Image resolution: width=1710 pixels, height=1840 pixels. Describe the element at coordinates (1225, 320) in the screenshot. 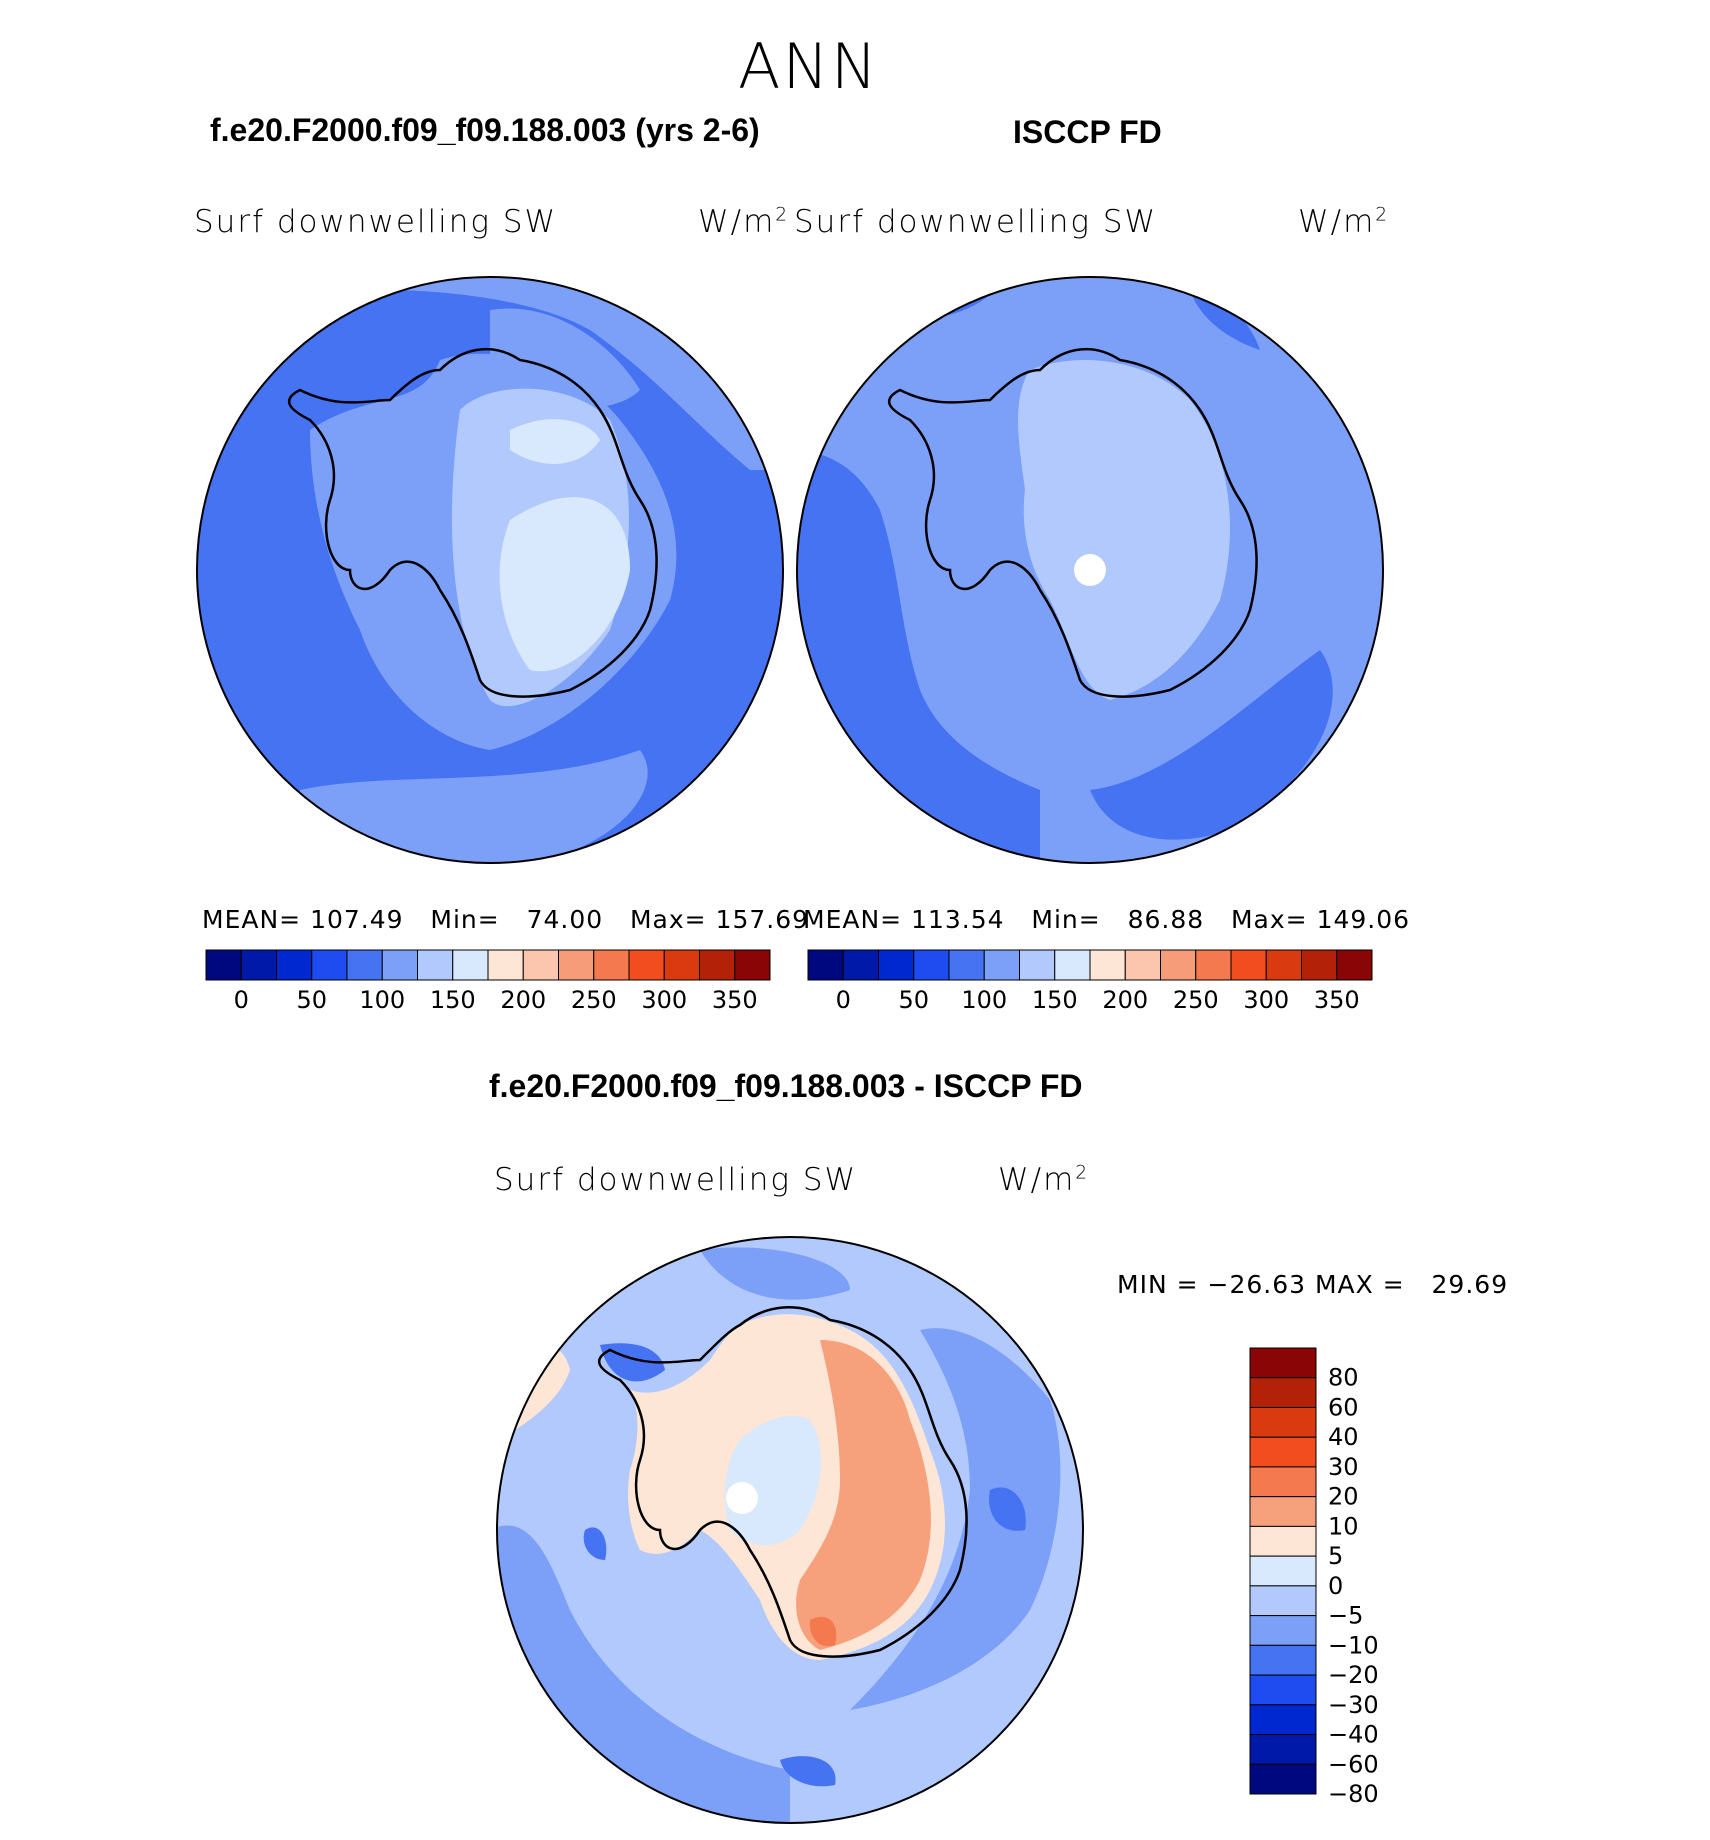

I see `obs-northeast-patch` at that location.